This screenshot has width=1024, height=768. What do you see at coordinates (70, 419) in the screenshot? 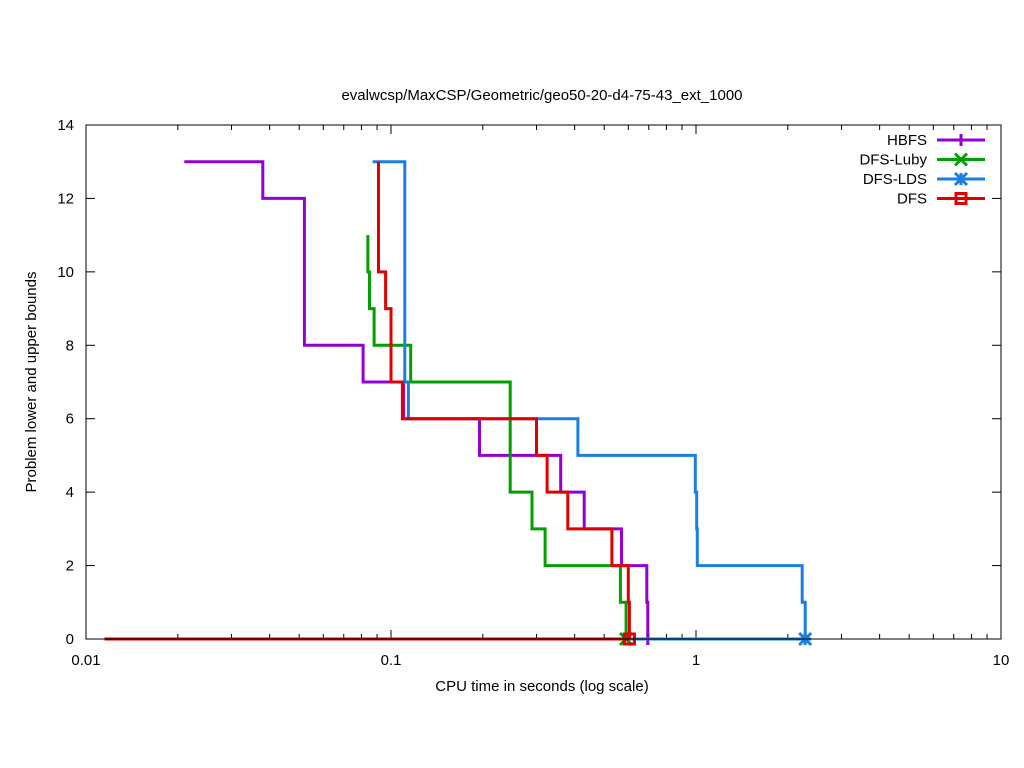
I see `y-tick-label: 6` at bounding box center [70, 419].